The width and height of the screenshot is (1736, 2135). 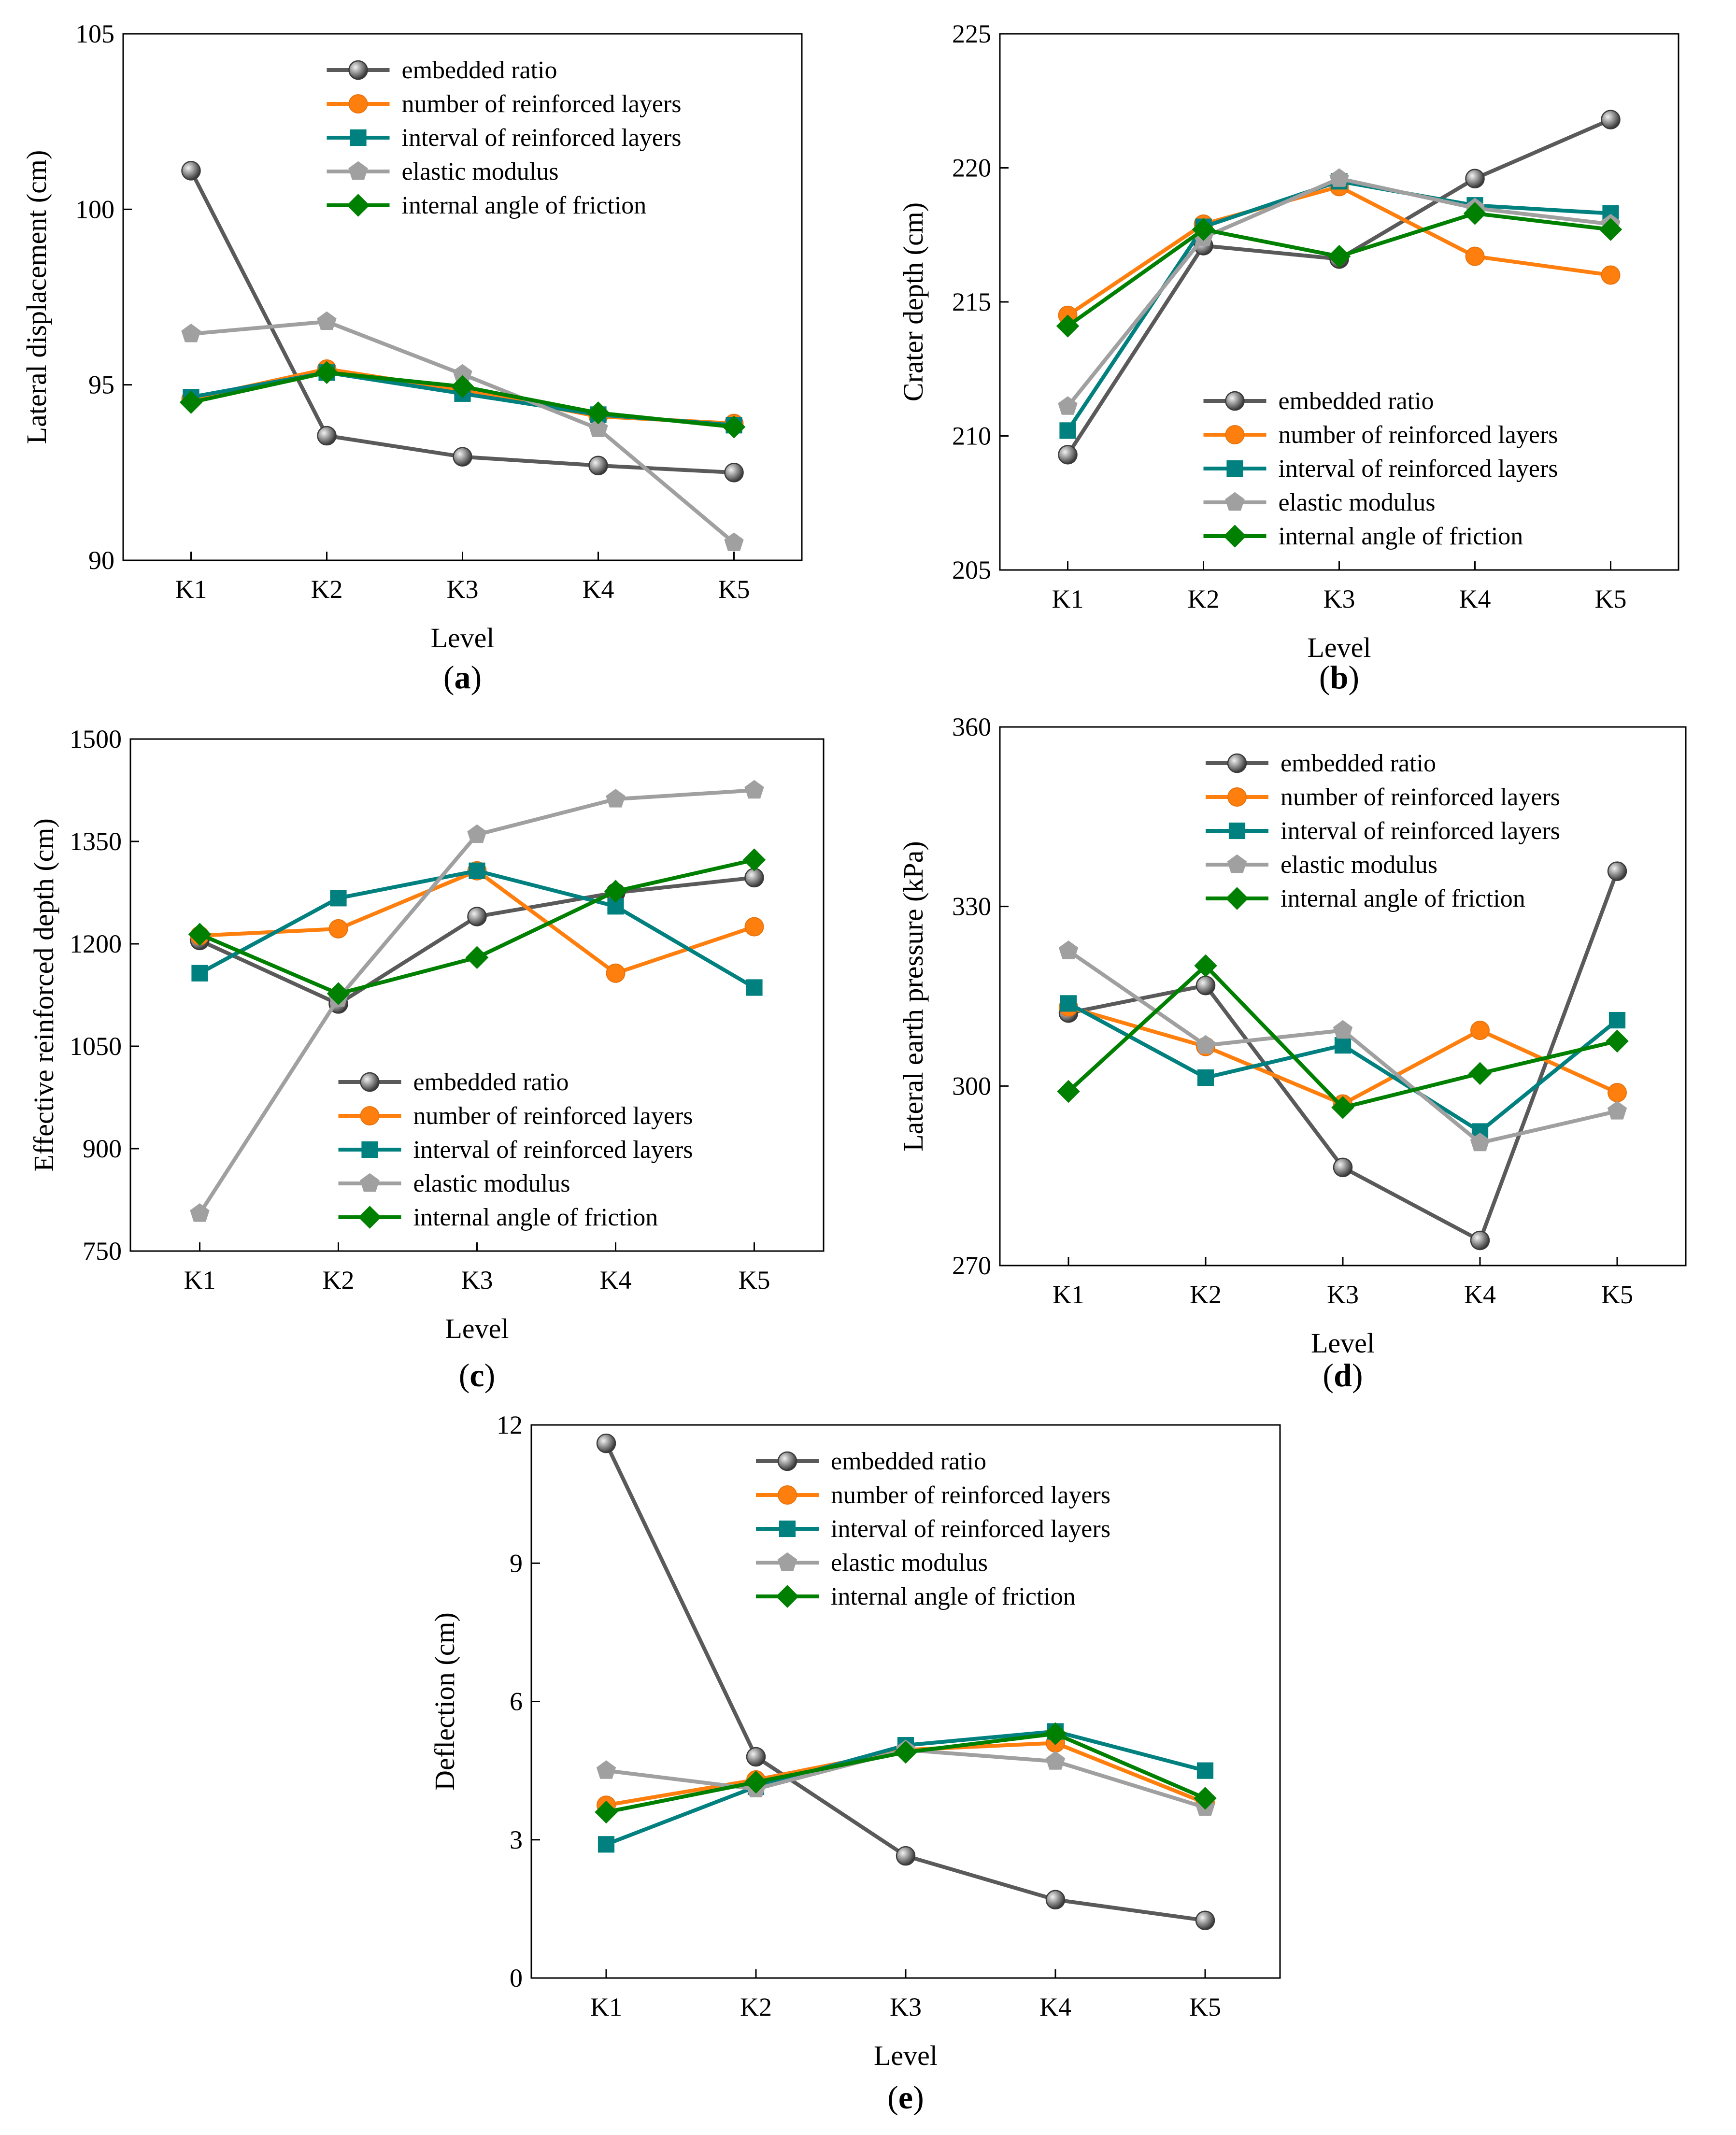 I want to click on y-tick-label: 12, so click(x=510, y=1424).